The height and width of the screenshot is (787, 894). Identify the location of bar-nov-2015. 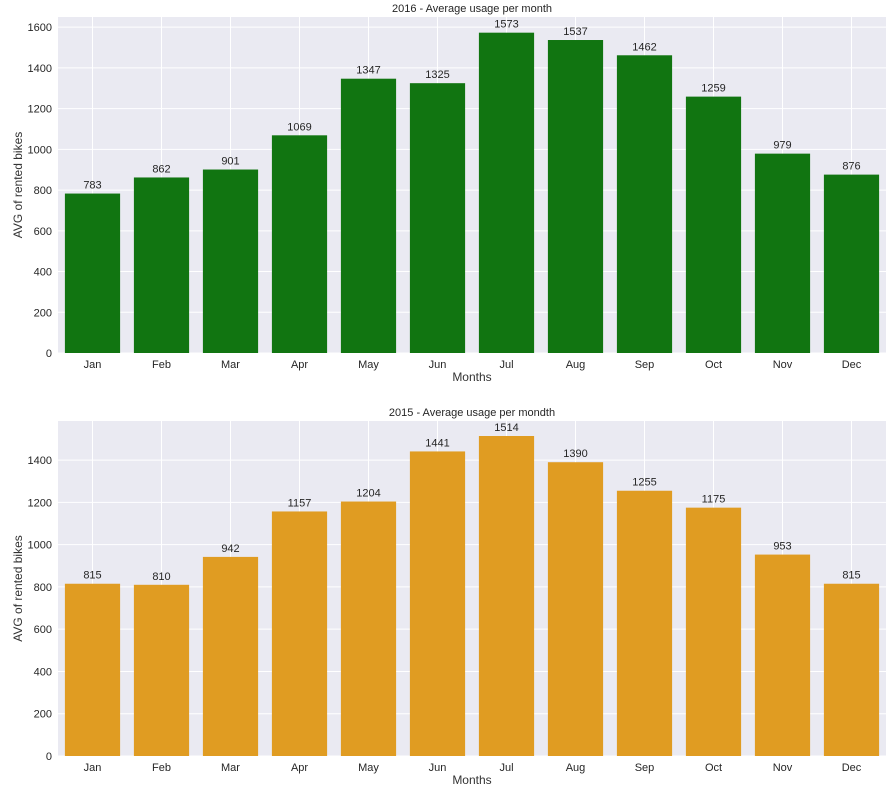
(782, 655).